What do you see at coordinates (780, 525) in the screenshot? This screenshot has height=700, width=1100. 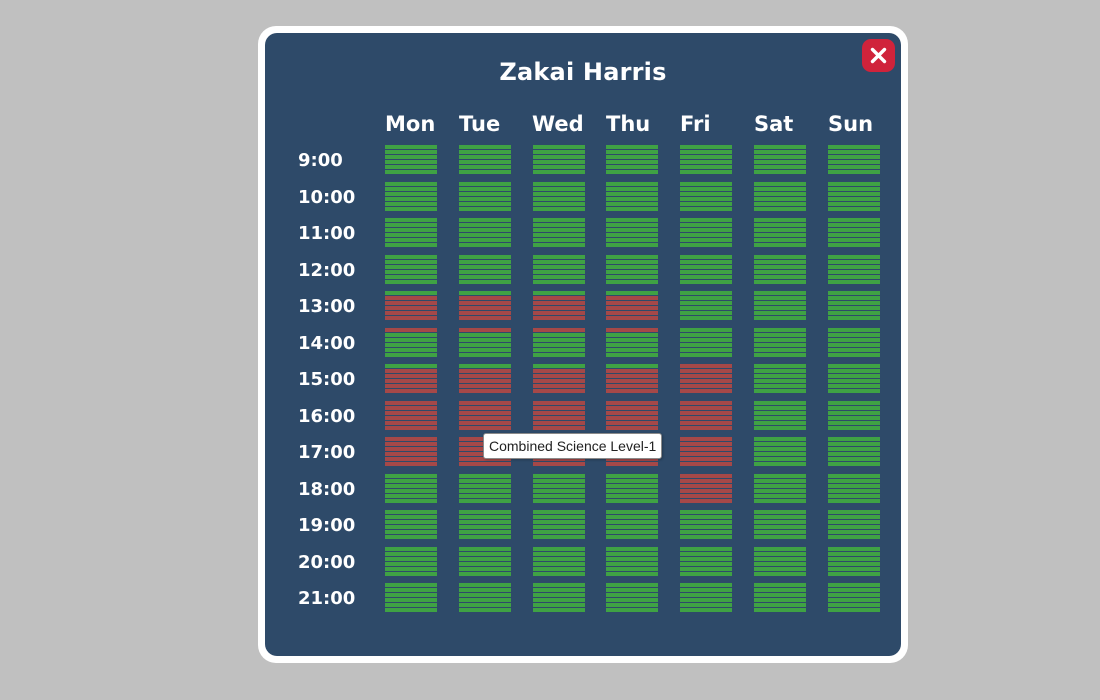 I see `slot-sat-1900` at bounding box center [780, 525].